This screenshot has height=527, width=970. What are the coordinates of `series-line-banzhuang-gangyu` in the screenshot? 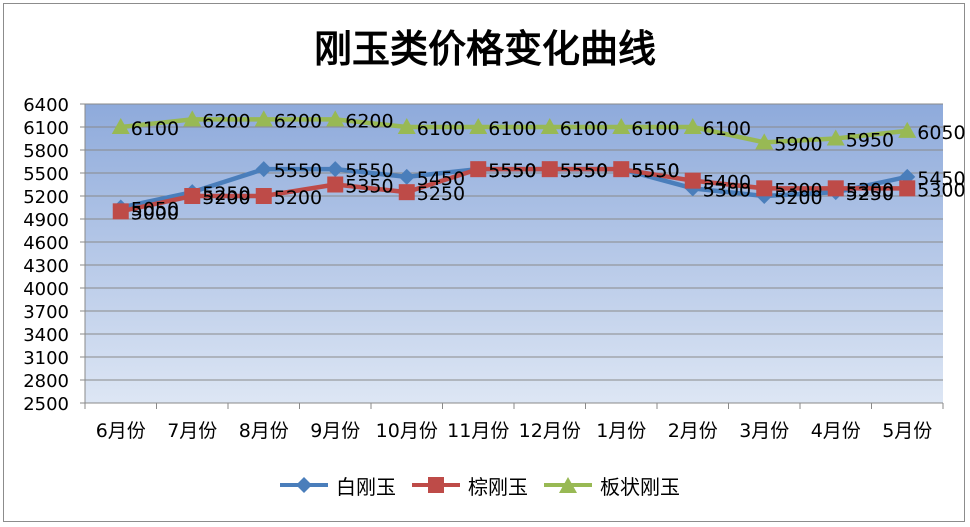 It's located at (514, 131).